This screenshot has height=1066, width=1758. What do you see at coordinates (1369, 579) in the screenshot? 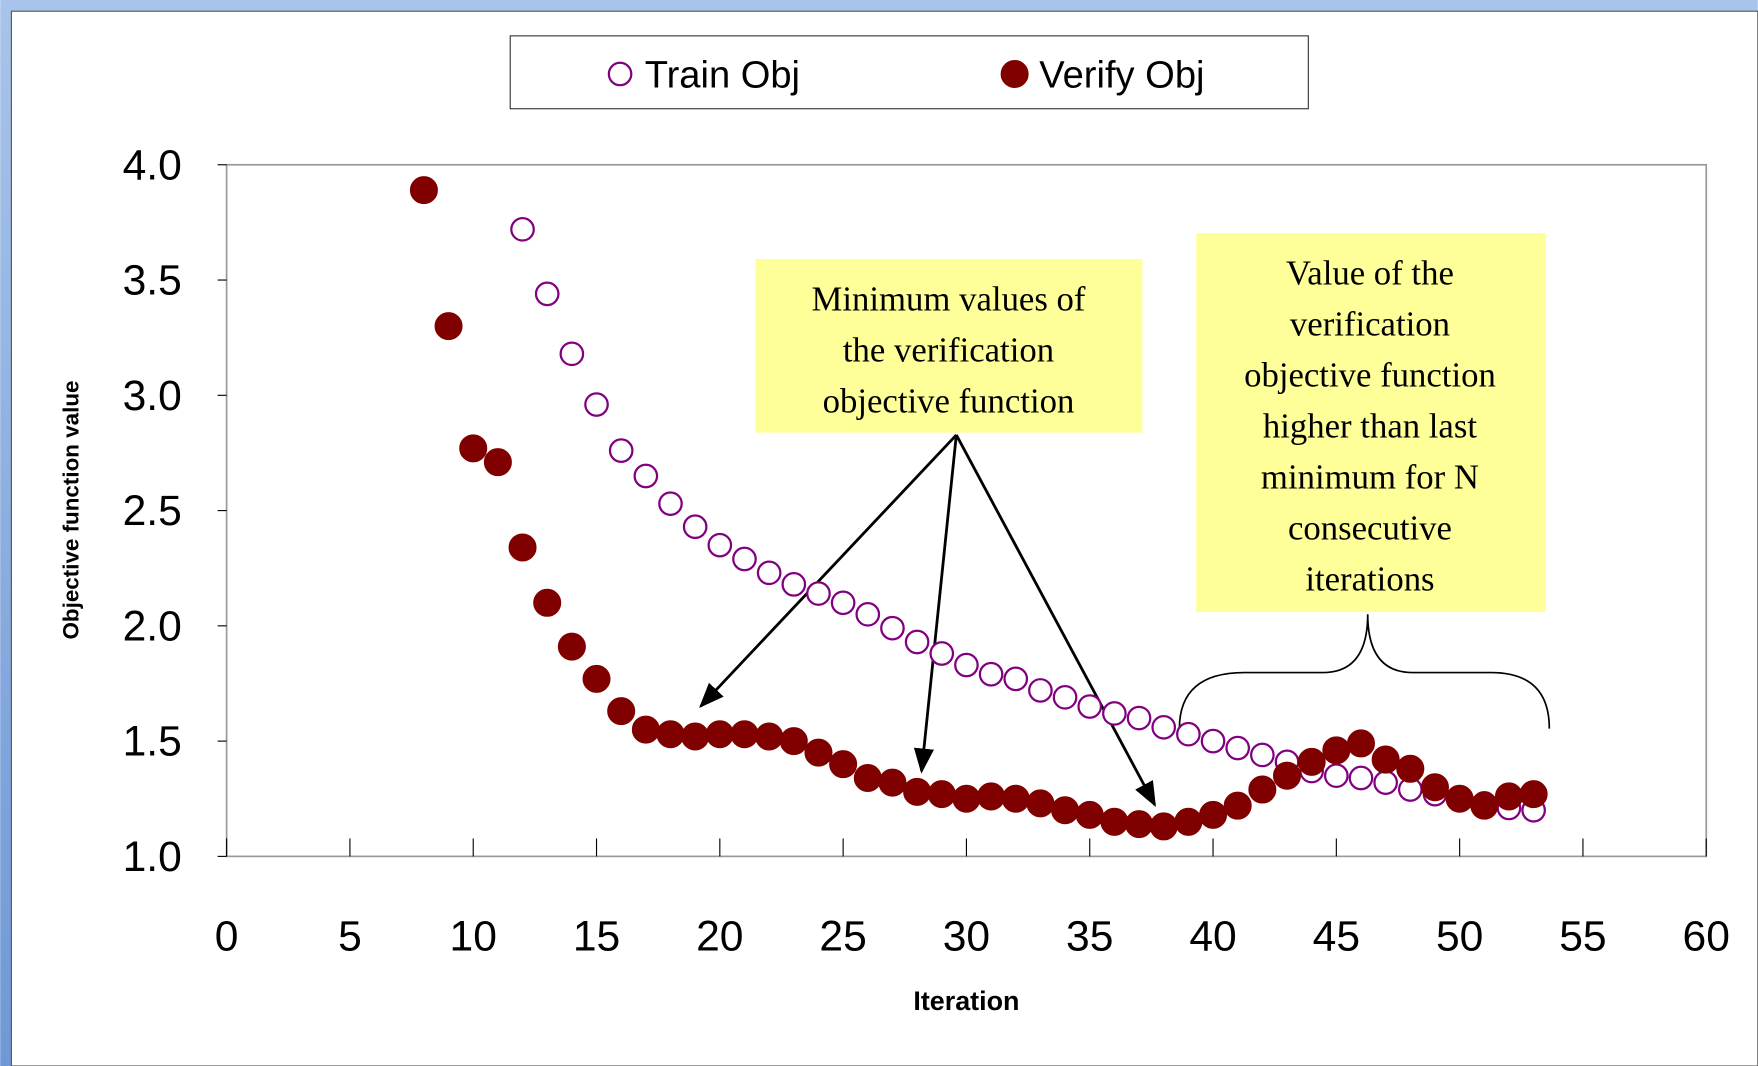
I see `annotation-text: iterations` at bounding box center [1369, 579].